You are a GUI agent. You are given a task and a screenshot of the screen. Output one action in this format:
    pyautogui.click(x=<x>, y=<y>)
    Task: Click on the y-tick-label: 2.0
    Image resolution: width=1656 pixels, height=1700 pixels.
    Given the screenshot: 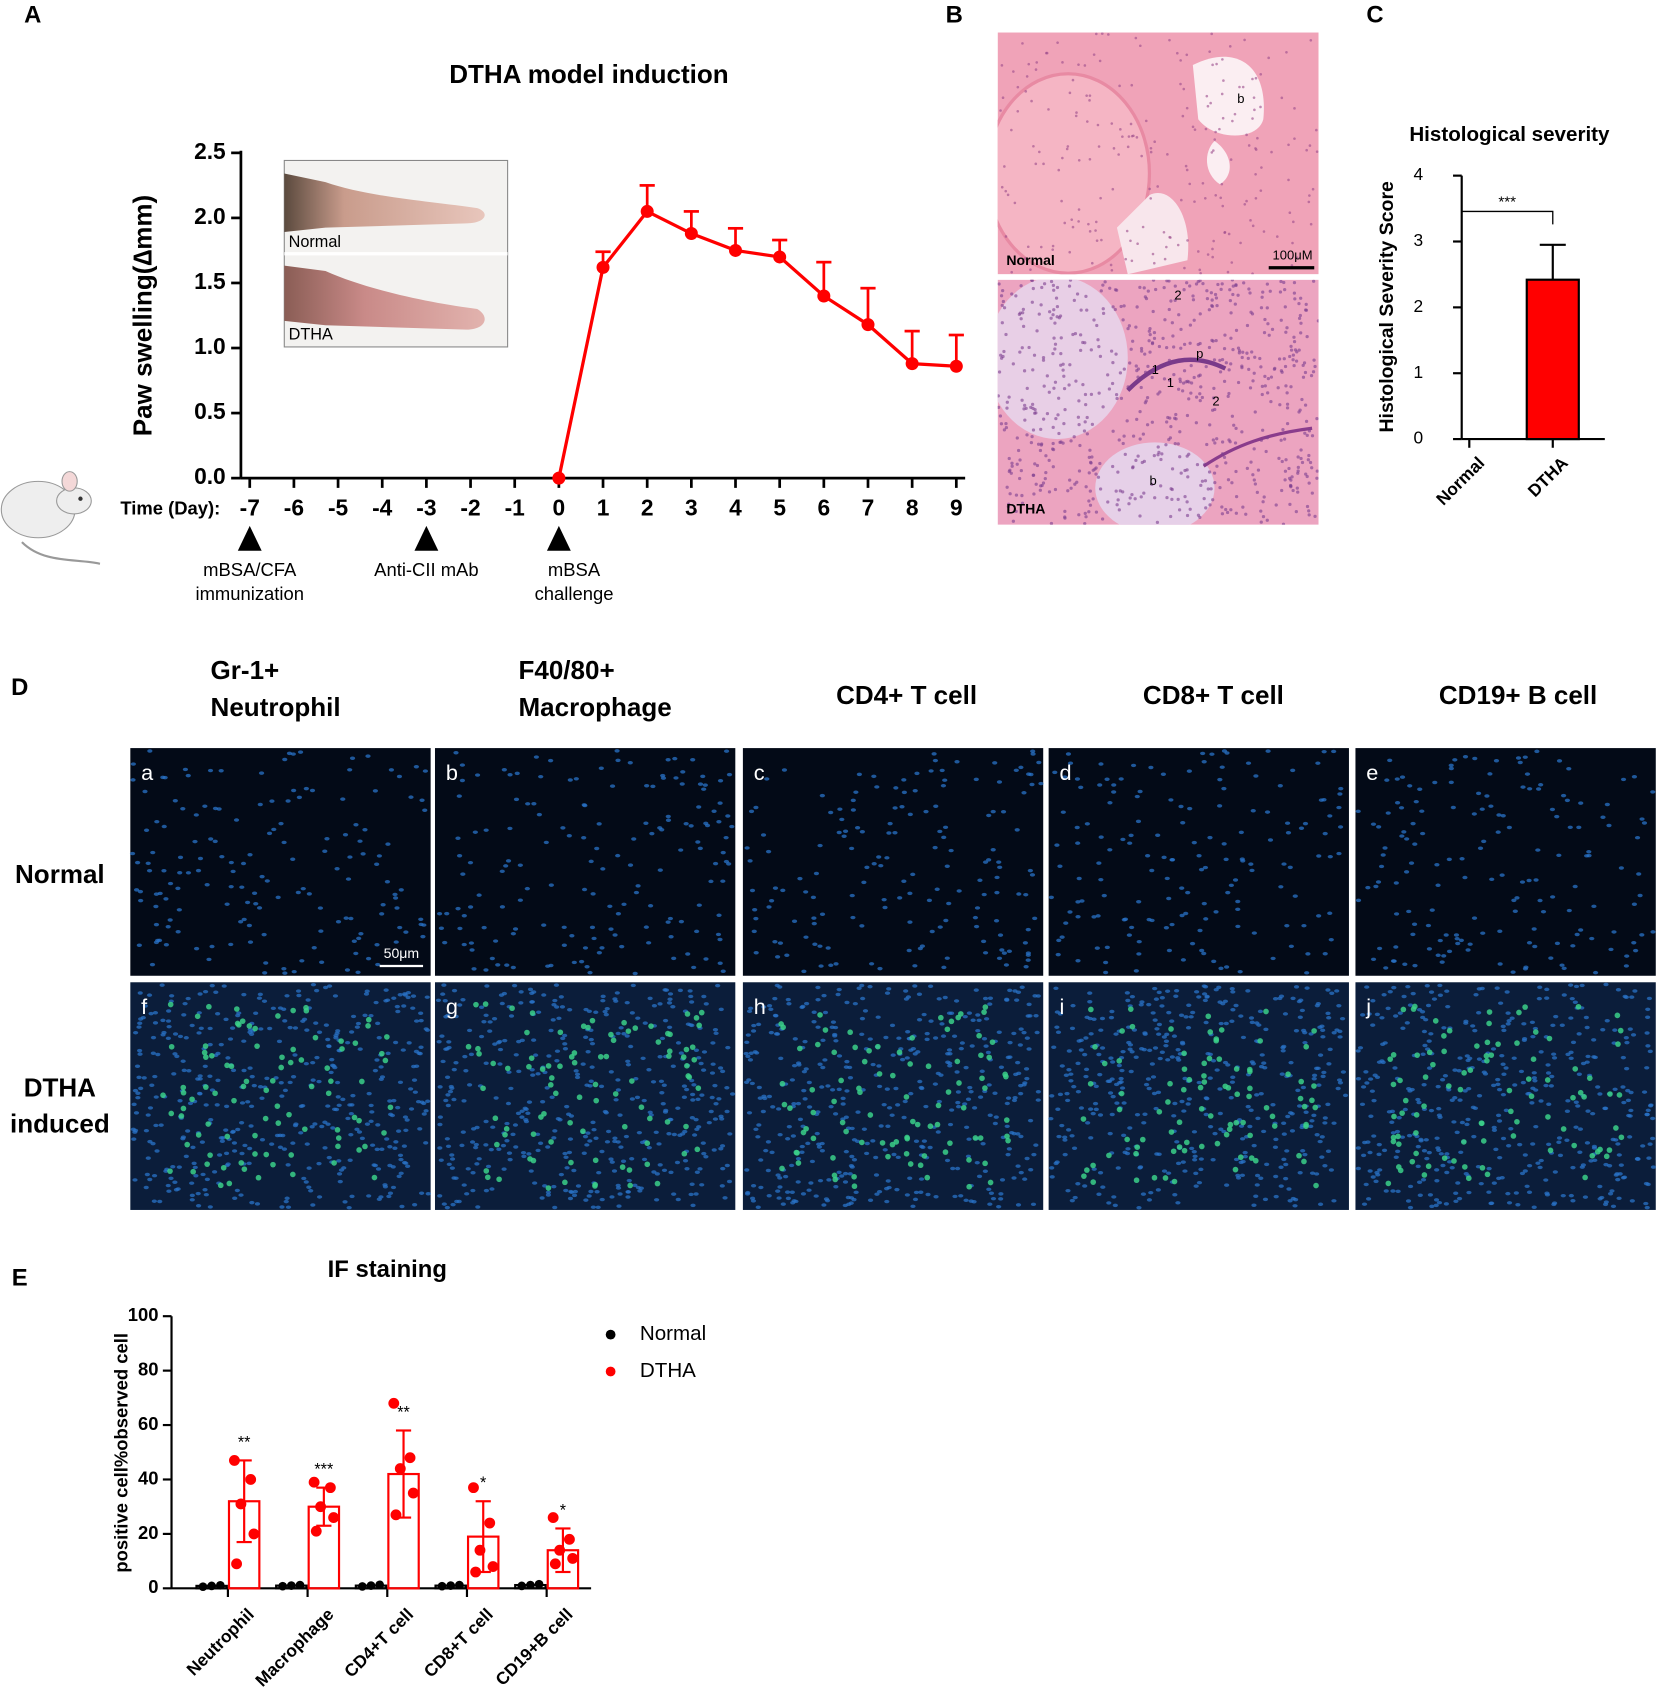 What is the action you would take?
    pyautogui.click(x=210, y=216)
    